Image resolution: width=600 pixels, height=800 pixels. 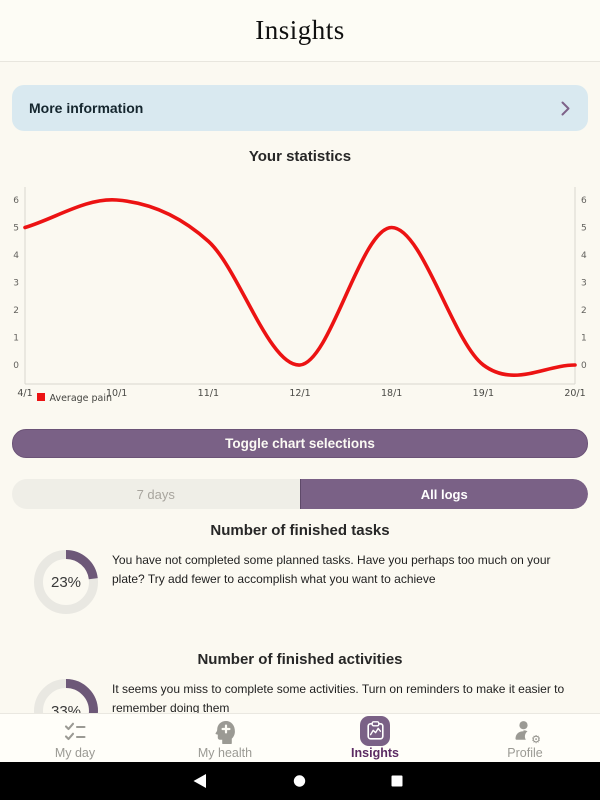 What do you see at coordinates (208, 393) in the screenshot?
I see `svg-text: 11/1` at bounding box center [208, 393].